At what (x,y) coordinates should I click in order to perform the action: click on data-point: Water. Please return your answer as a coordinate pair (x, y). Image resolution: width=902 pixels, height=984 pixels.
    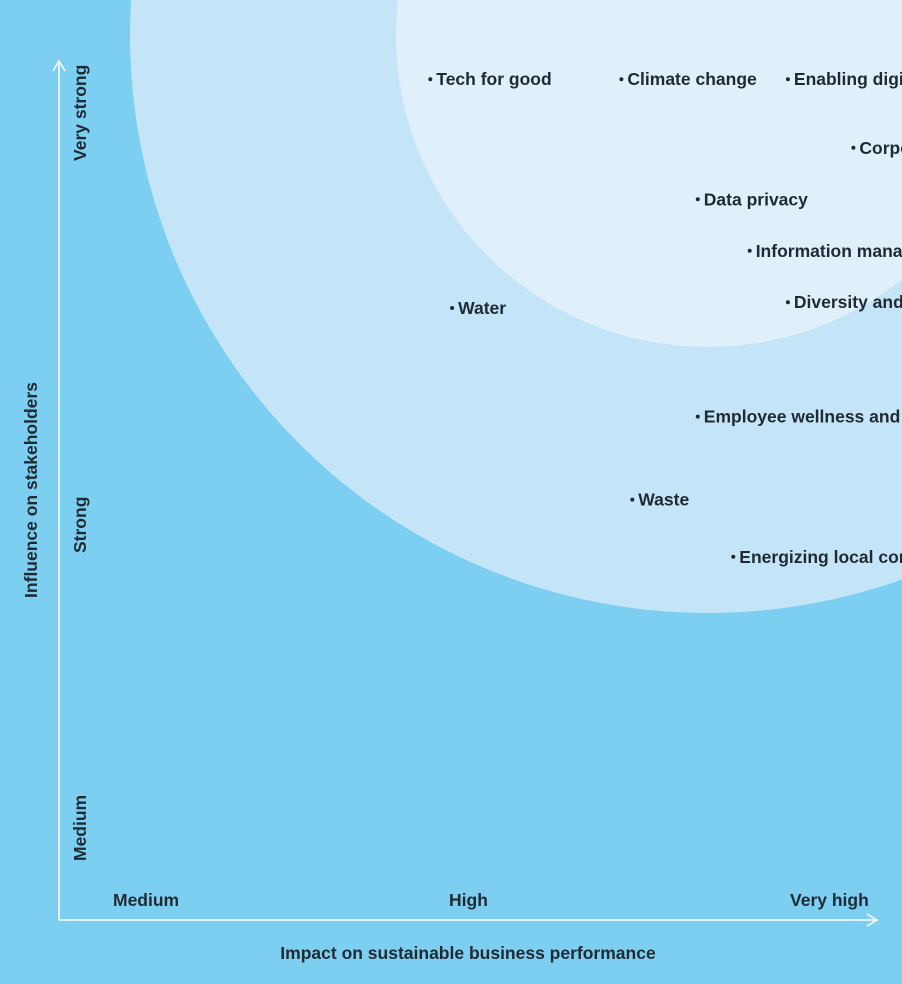
    Looking at the image, I should click on (478, 308).